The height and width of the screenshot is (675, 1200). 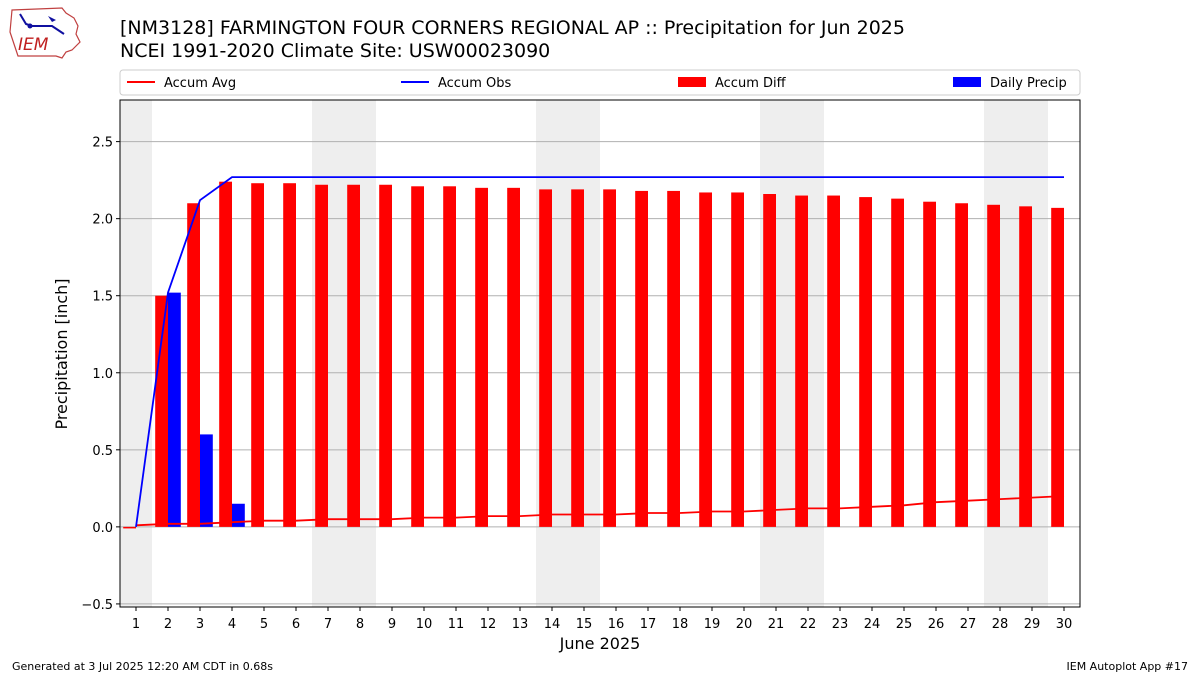 I want to click on daily-precip-legend-label: Daily Precip, so click(x=1028, y=83).